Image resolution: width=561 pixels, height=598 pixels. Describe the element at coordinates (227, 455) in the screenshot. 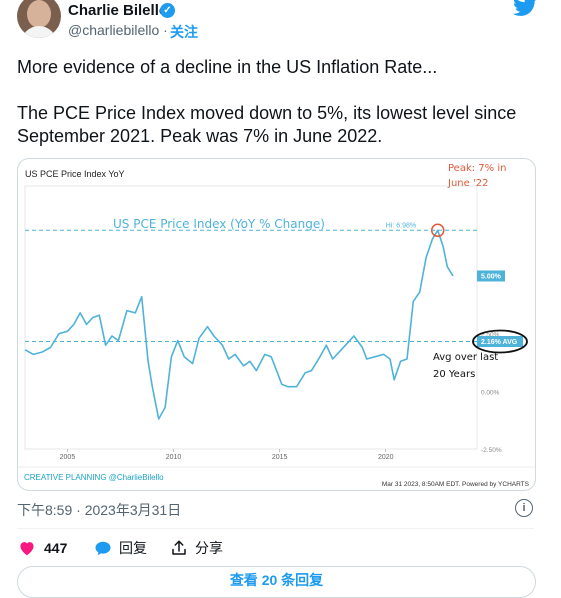

I see `x-axis-ticks: 2005 2010 2015 2020` at that location.